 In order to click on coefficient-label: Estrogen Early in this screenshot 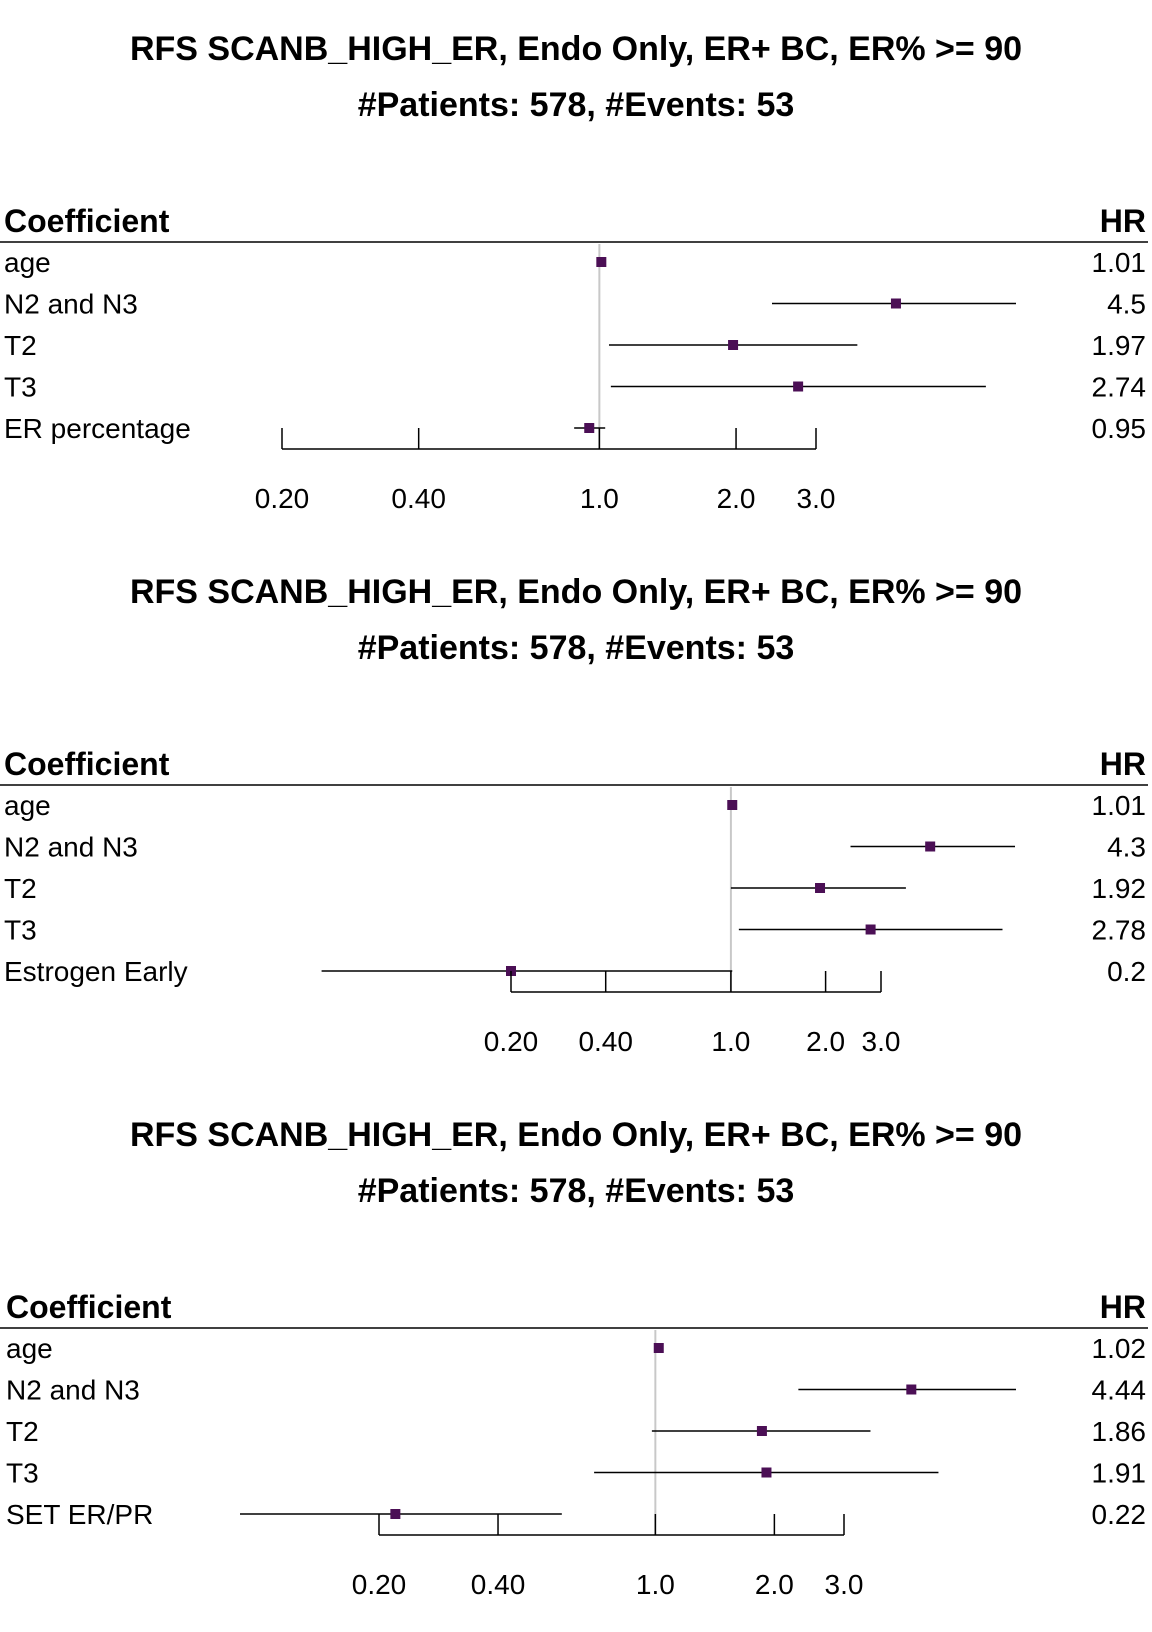, I will do `click(96, 971)`.